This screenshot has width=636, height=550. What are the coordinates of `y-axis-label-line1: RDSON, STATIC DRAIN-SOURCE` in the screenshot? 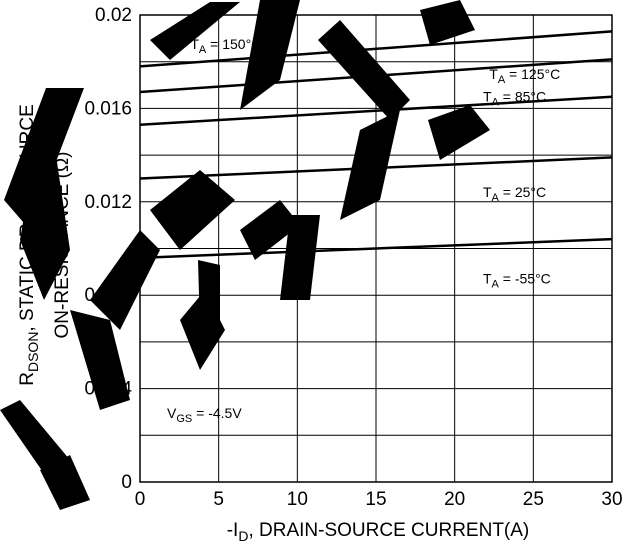 It's located at (29, 245).